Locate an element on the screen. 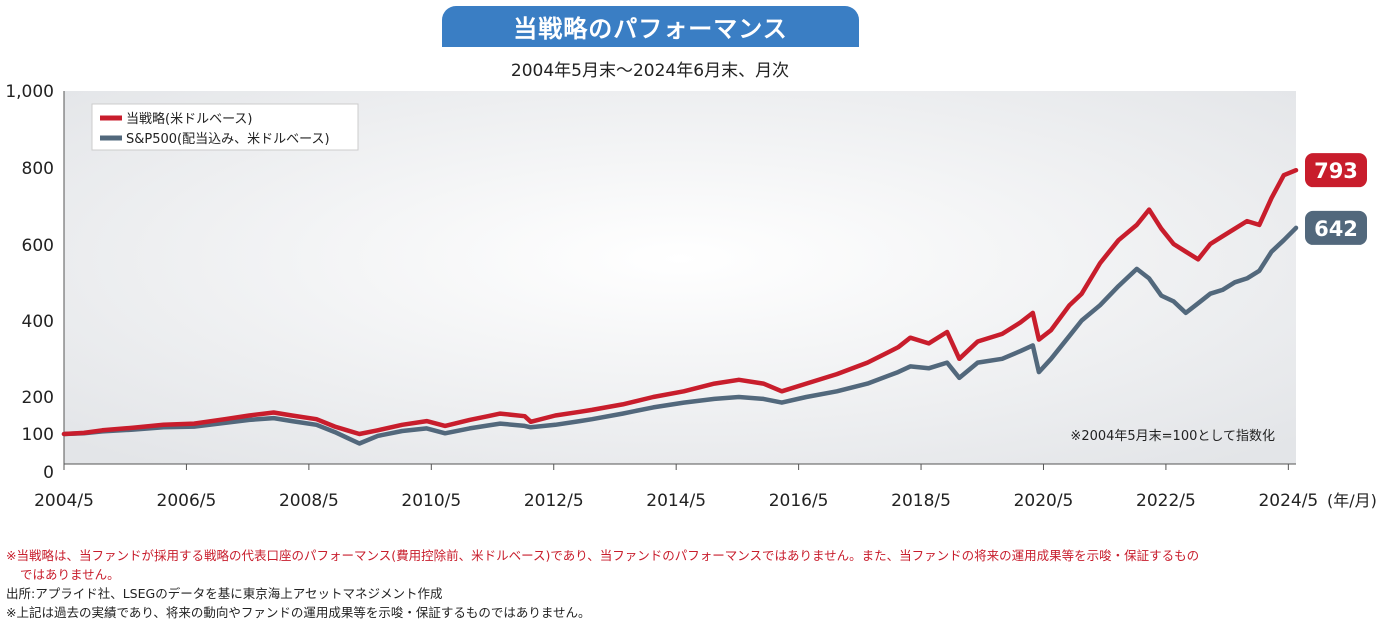 The image size is (1397, 635). x-tick-label: 2010/5 is located at coordinates (431, 501).